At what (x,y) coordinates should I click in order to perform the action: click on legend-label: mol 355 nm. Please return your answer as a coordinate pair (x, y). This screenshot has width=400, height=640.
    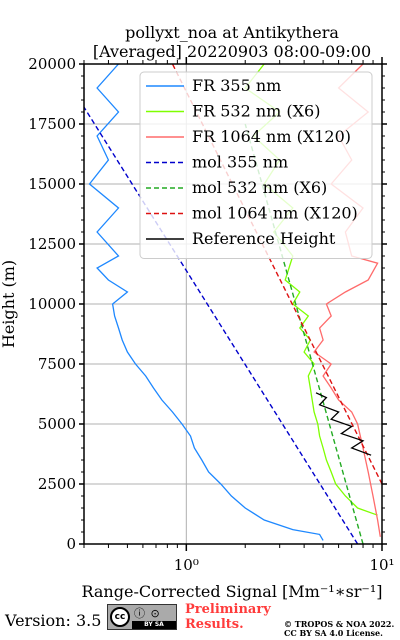
    Looking at the image, I should click on (240, 162).